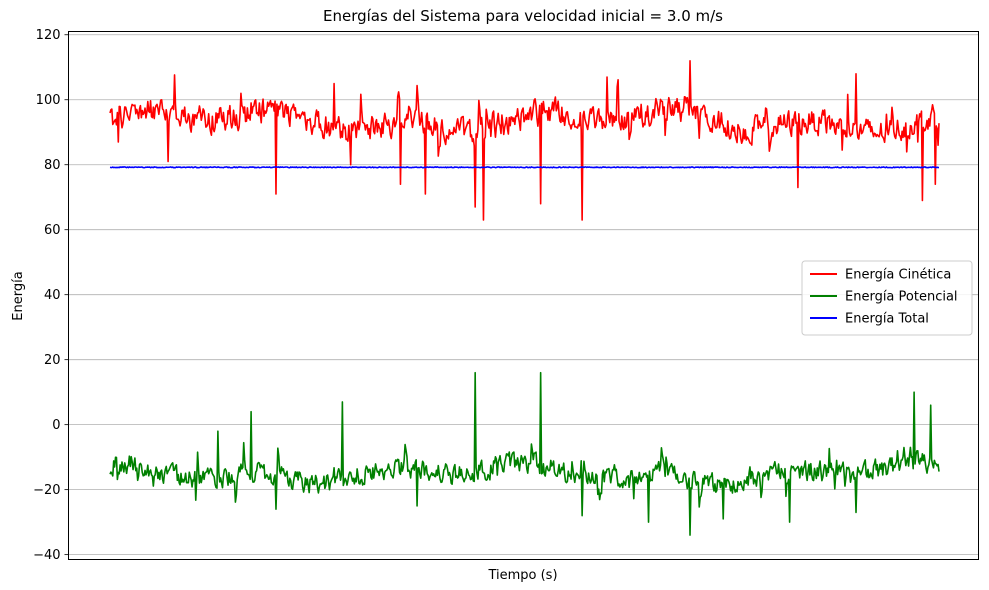 The width and height of the screenshot is (989, 590). I want to click on y-tick-label: 80, so click(52, 165).